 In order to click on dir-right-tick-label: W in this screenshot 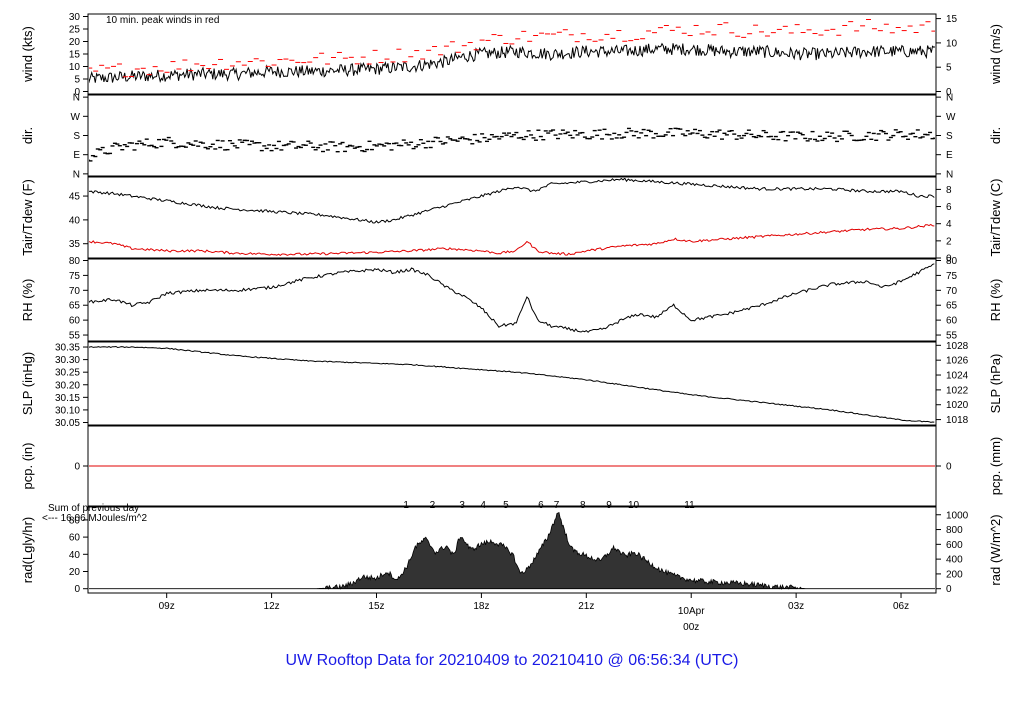, I will do `click(951, 117)`.